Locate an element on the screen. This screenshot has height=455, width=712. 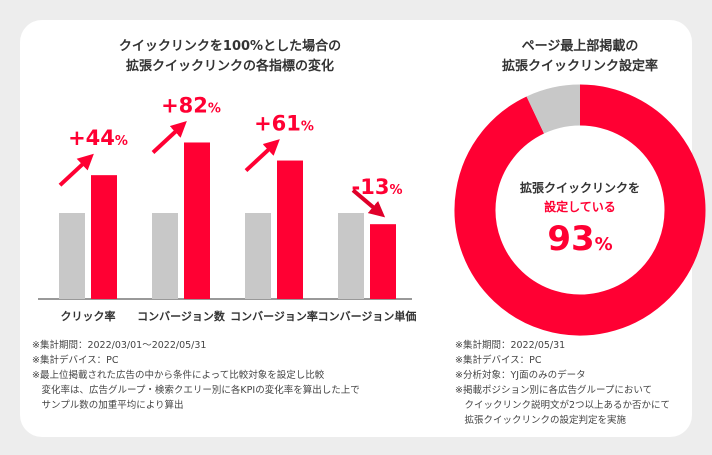
category-label: コンバージョン数 is located at coordinates (181, 316).